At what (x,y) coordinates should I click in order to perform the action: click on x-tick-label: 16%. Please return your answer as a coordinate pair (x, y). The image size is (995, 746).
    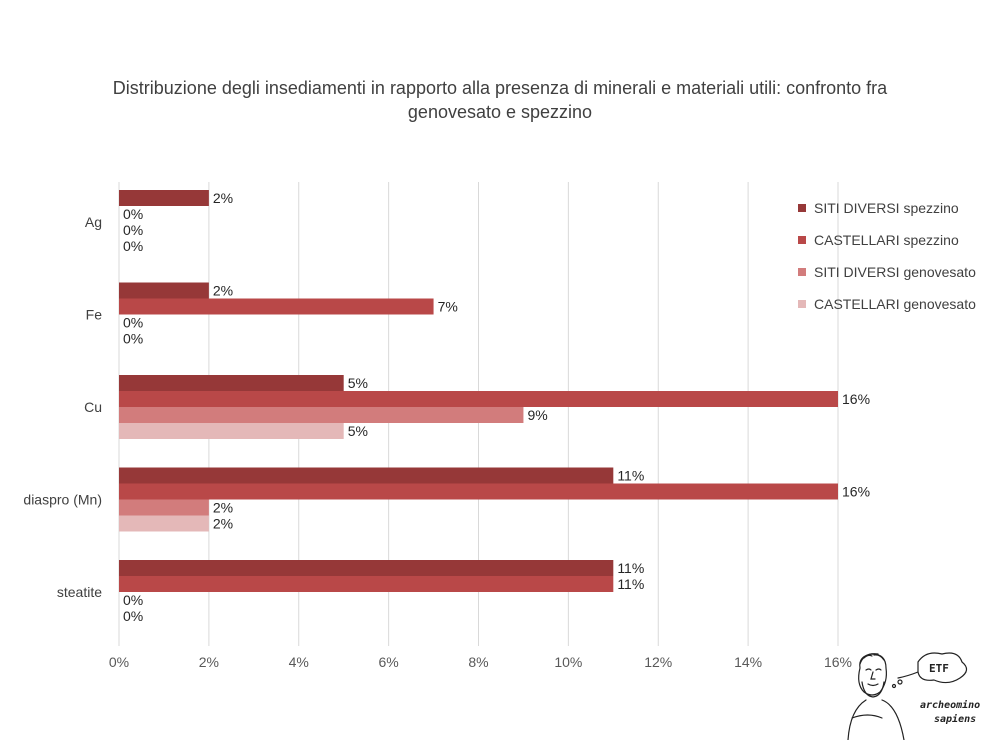
    Looking at the image, I should click on (838, 662).